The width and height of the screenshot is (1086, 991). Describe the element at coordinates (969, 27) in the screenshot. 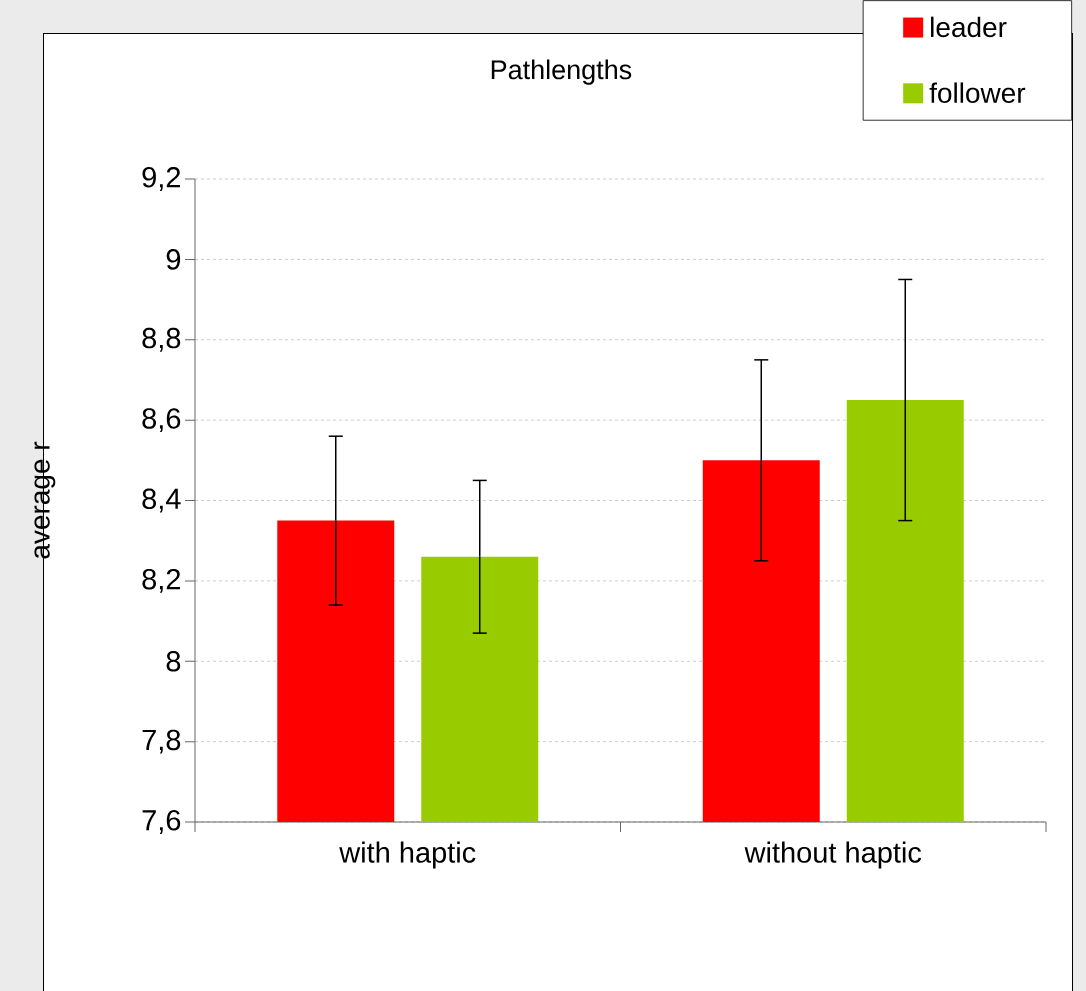

I see `legend-label: leader` at that location.